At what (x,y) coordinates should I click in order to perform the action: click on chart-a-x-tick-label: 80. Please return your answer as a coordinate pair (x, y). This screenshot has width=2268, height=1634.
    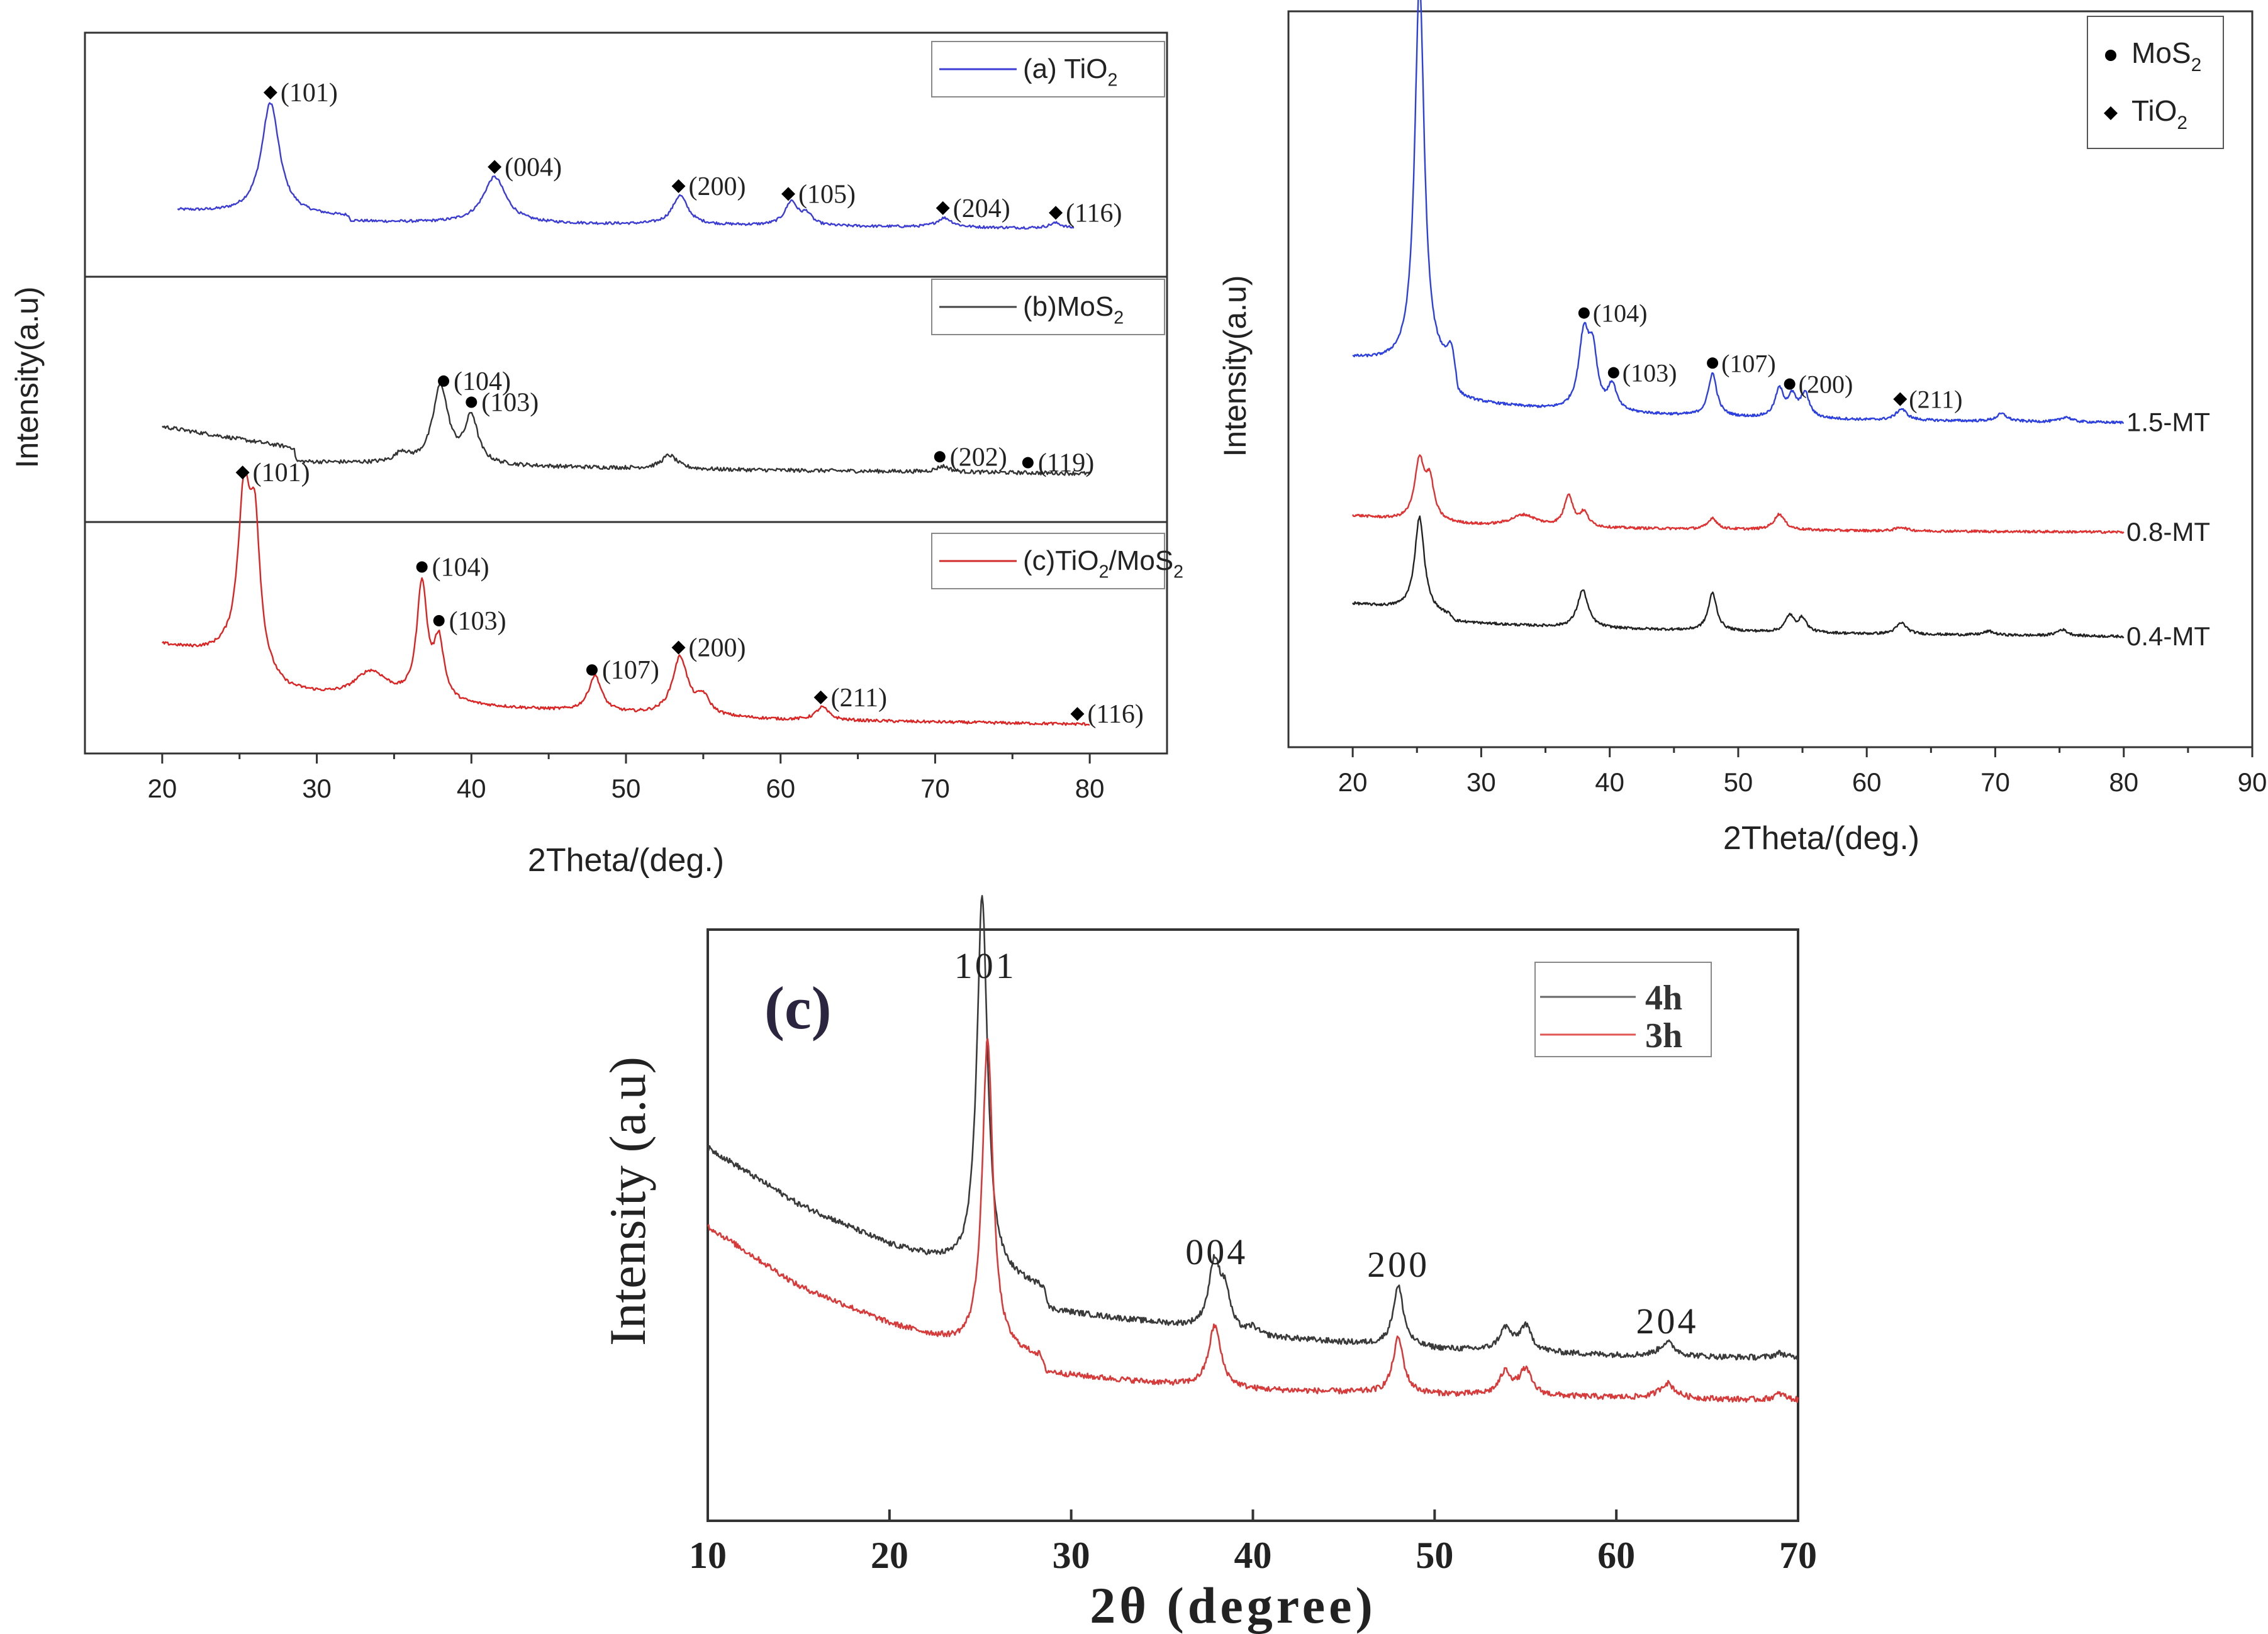
    Looking at the image, I should click on (1090, 788).